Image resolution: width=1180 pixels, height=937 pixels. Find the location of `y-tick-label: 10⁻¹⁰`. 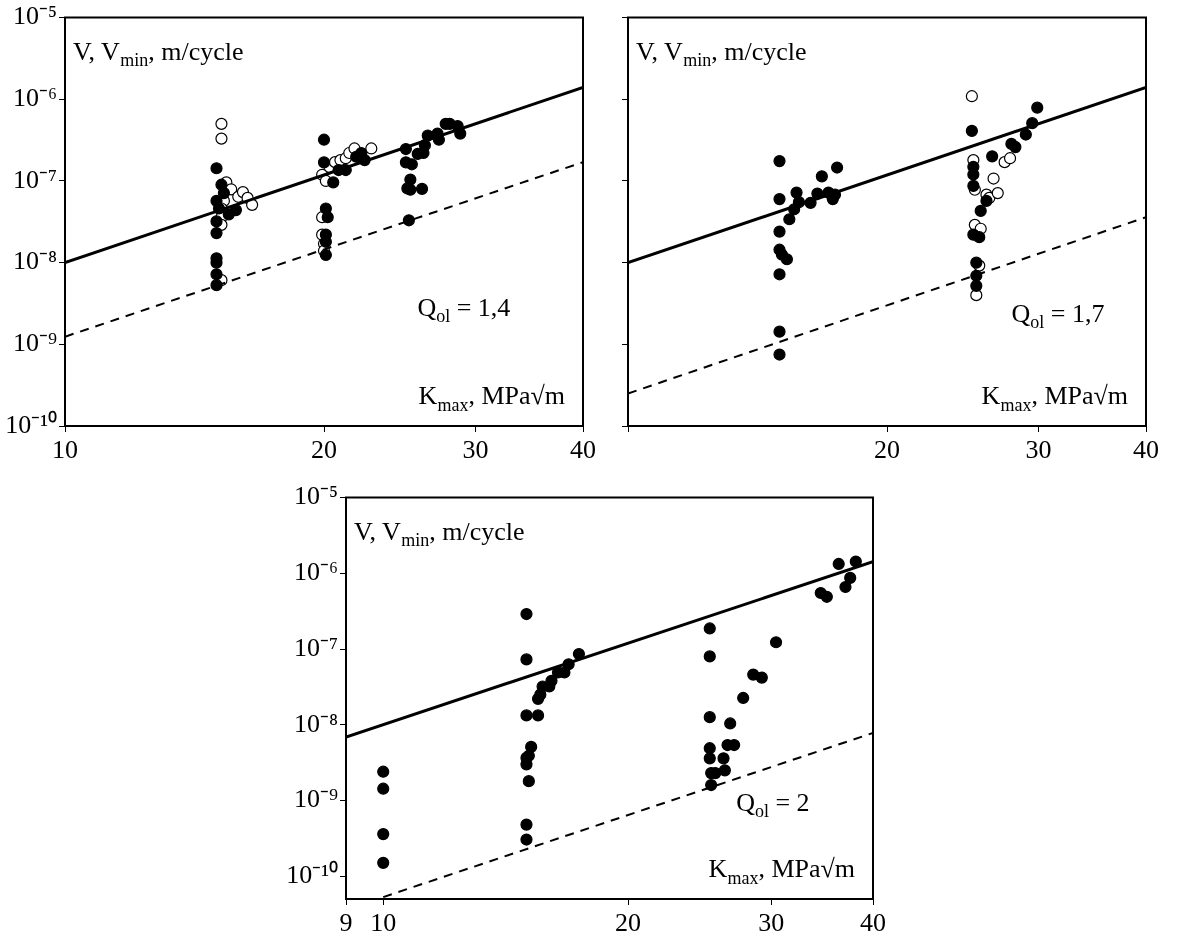

y-tick-label: 10⁻¹⁰ is located at coordinates (312, 875).